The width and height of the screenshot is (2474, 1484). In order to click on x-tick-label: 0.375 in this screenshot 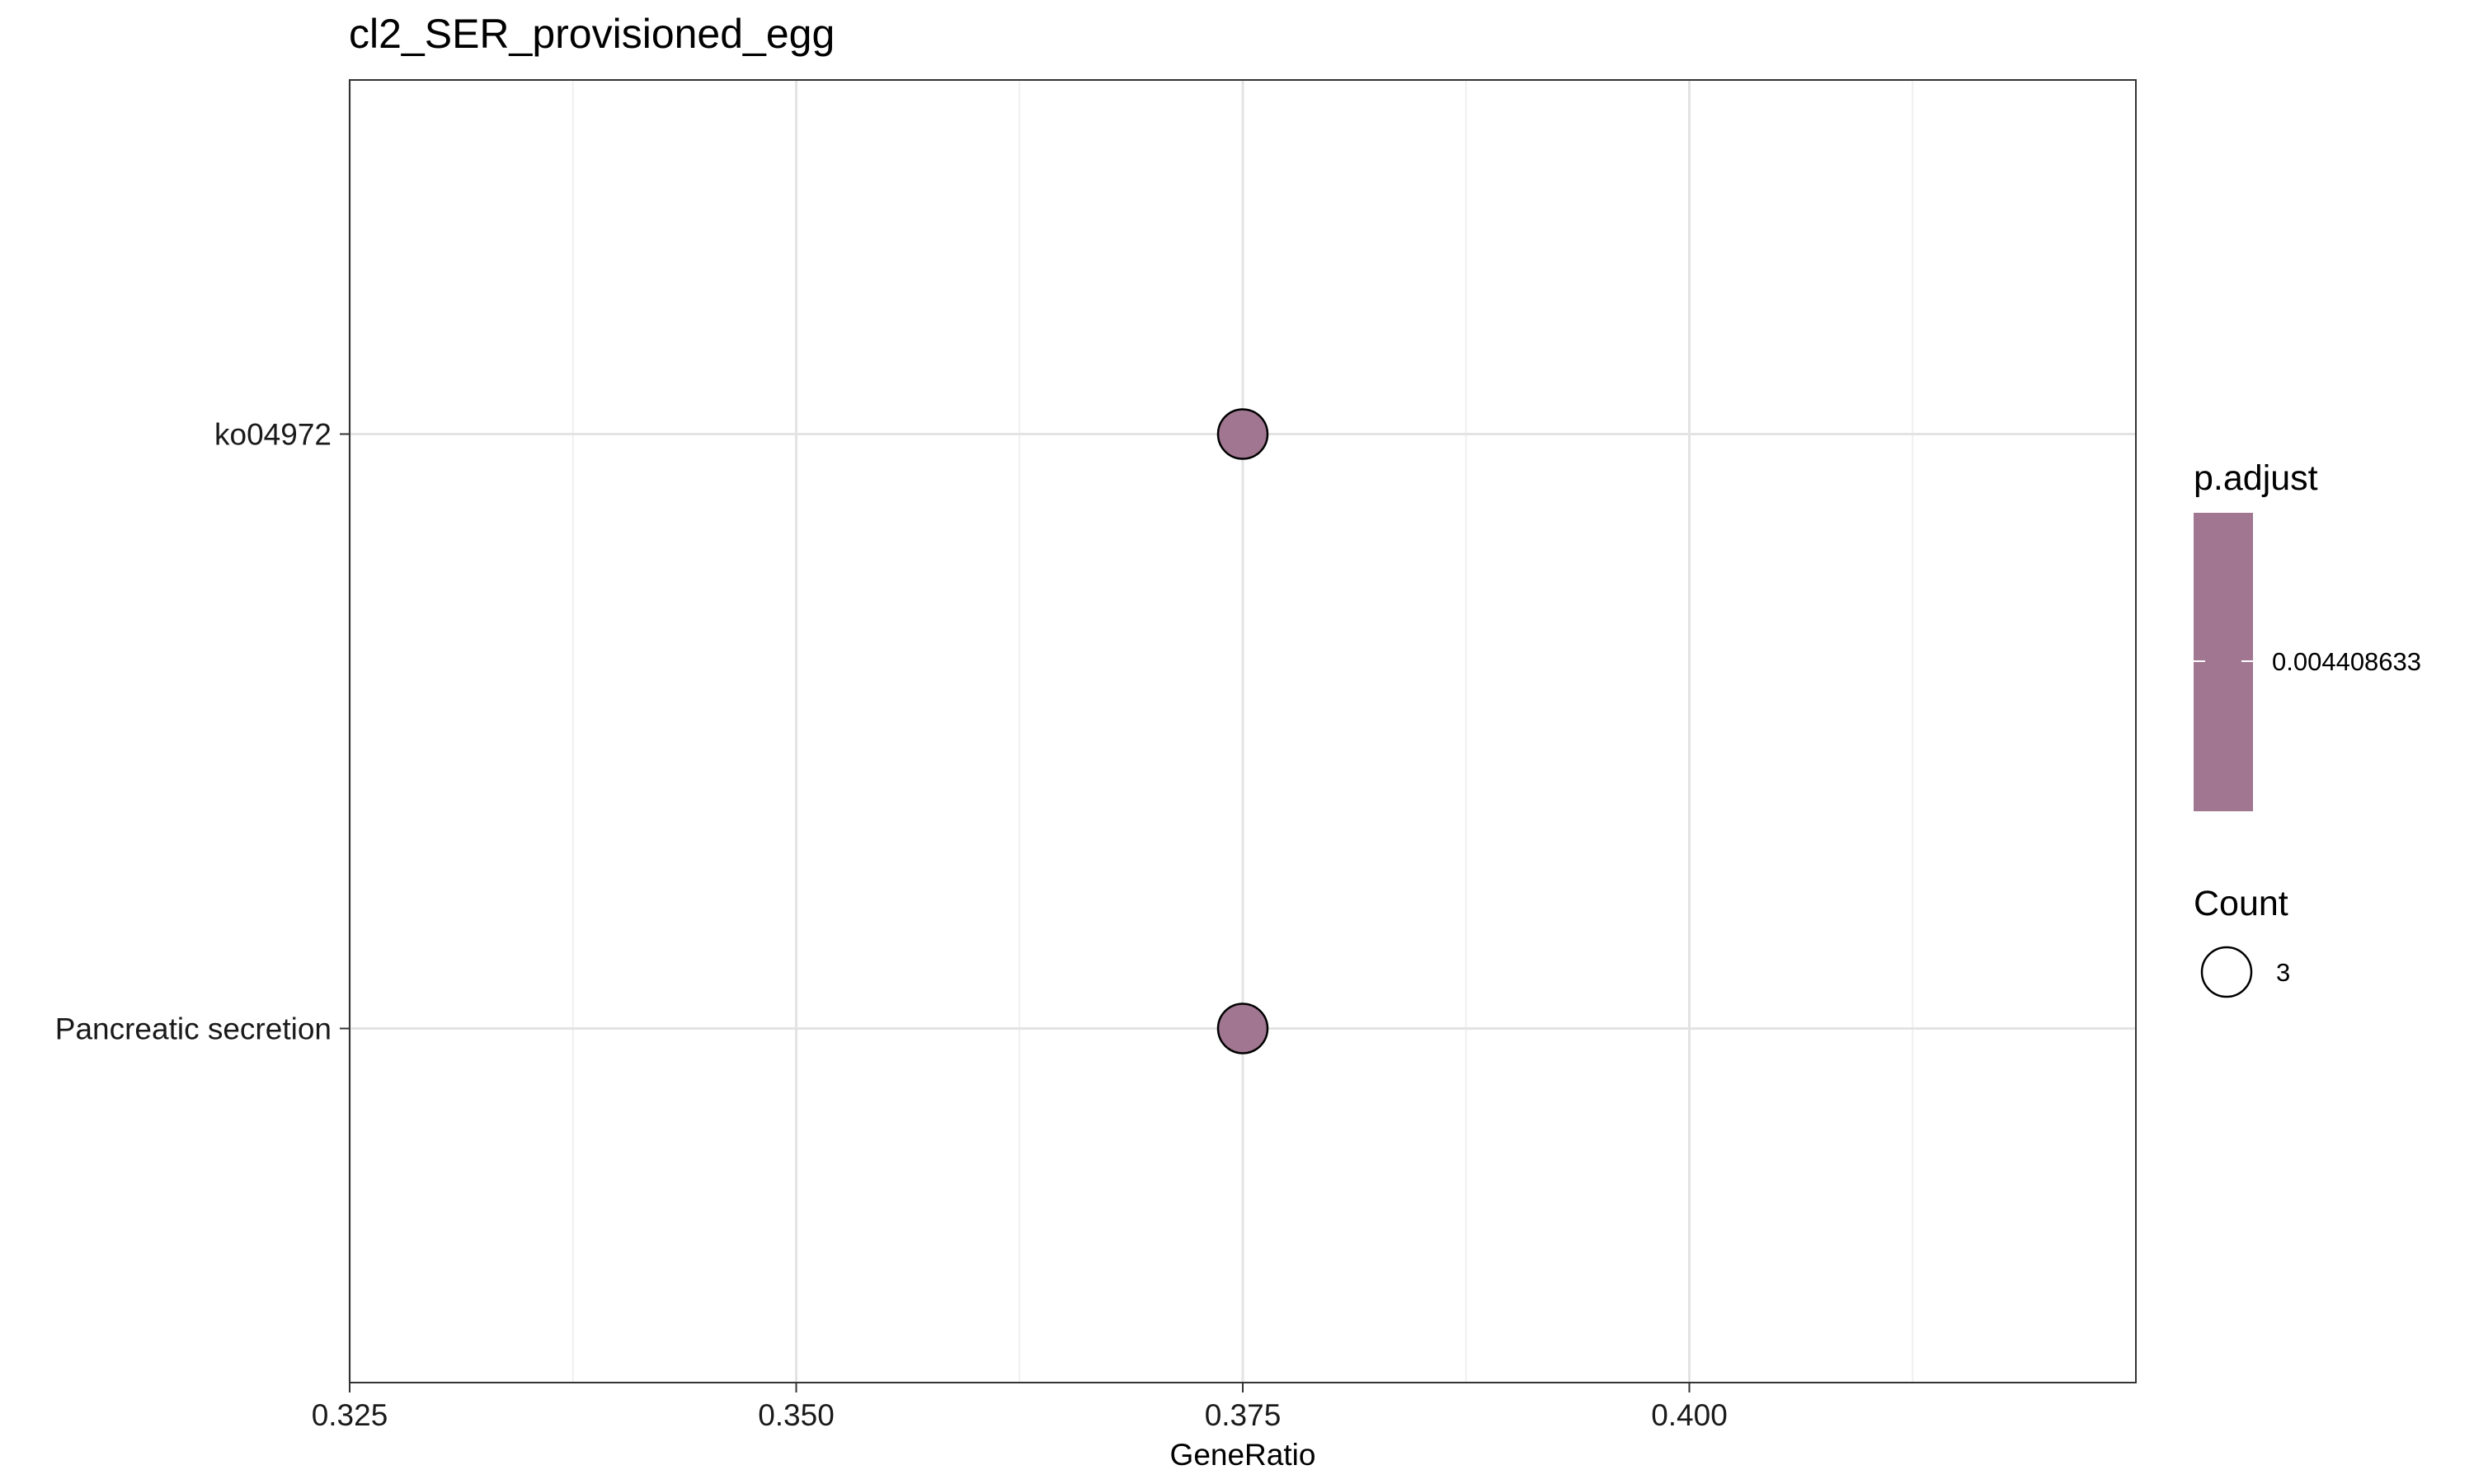, I will do `click(1243, 1415)`.